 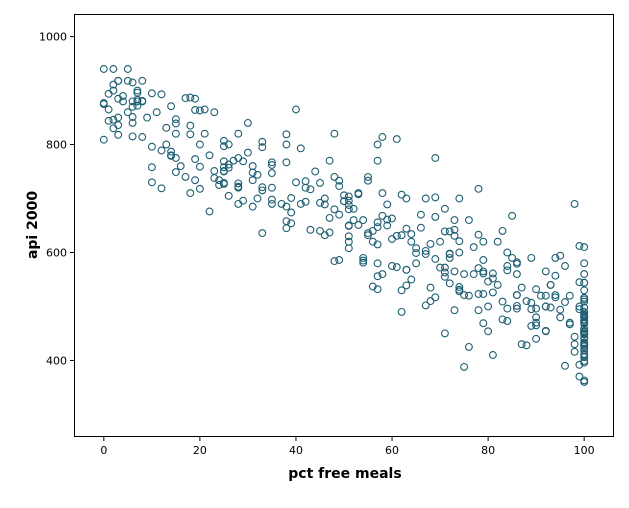 I want to click on y-tick-label: 400, so click(x=56, y=360).